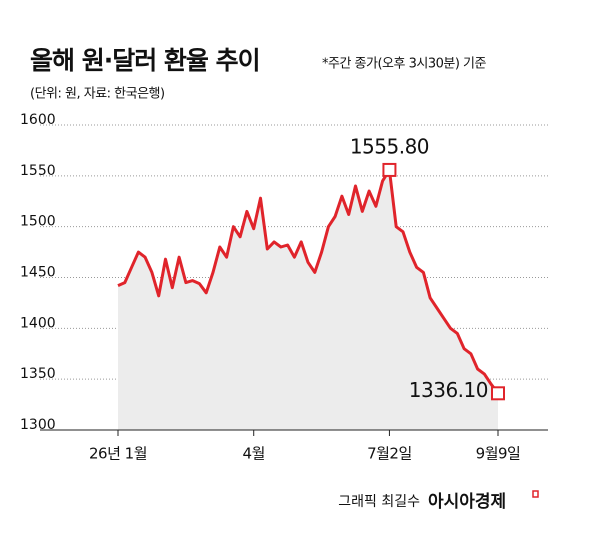 Image resolution: width=600 pixels, height=551 pixels. Describe the element at coordinates (38, 425) in the screenshot. I see `y-tick-label: 1300` at that location.